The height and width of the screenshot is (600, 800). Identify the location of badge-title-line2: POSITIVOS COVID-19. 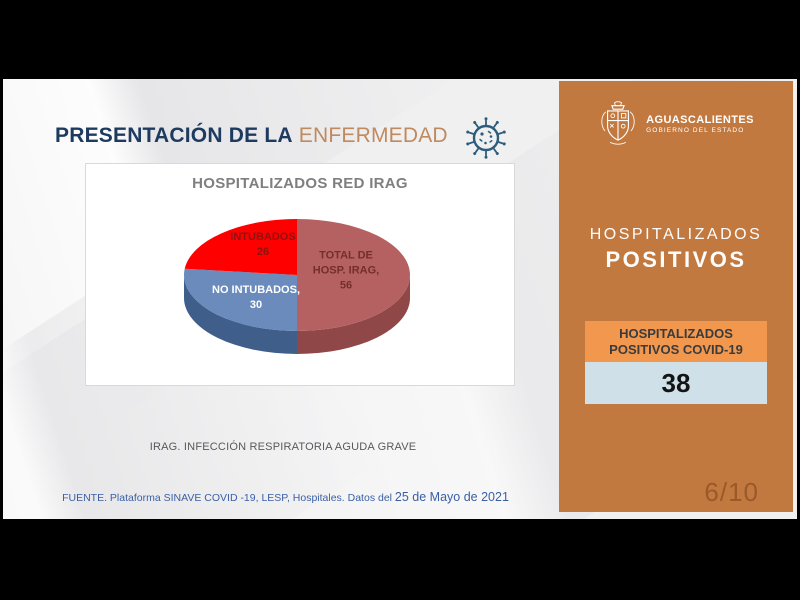
(676, 349).